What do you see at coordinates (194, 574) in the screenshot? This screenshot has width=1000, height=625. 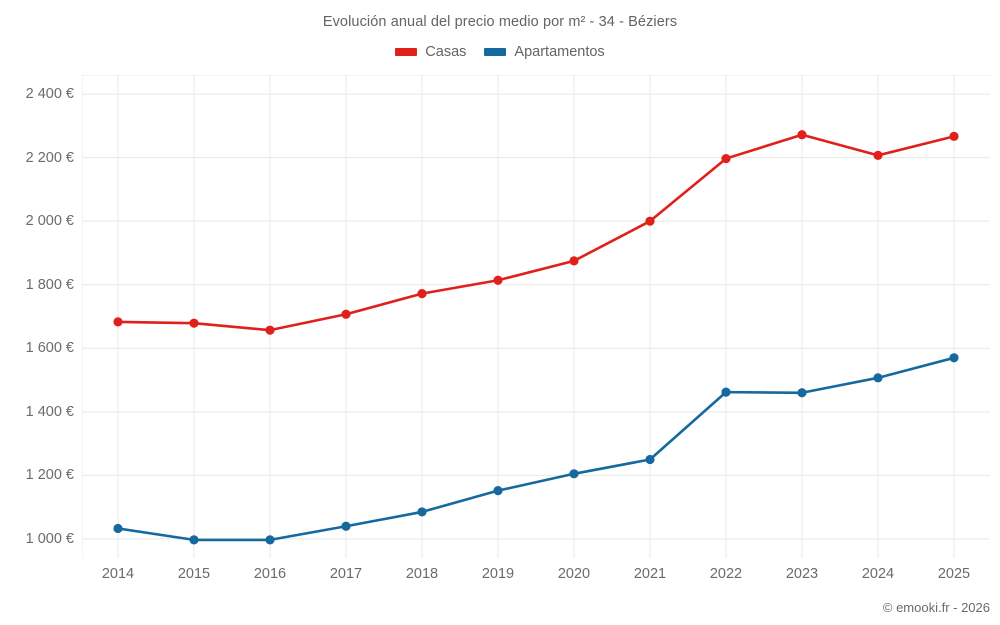 I see `x-tick-label: 2015` at bounding box center [194, 574].